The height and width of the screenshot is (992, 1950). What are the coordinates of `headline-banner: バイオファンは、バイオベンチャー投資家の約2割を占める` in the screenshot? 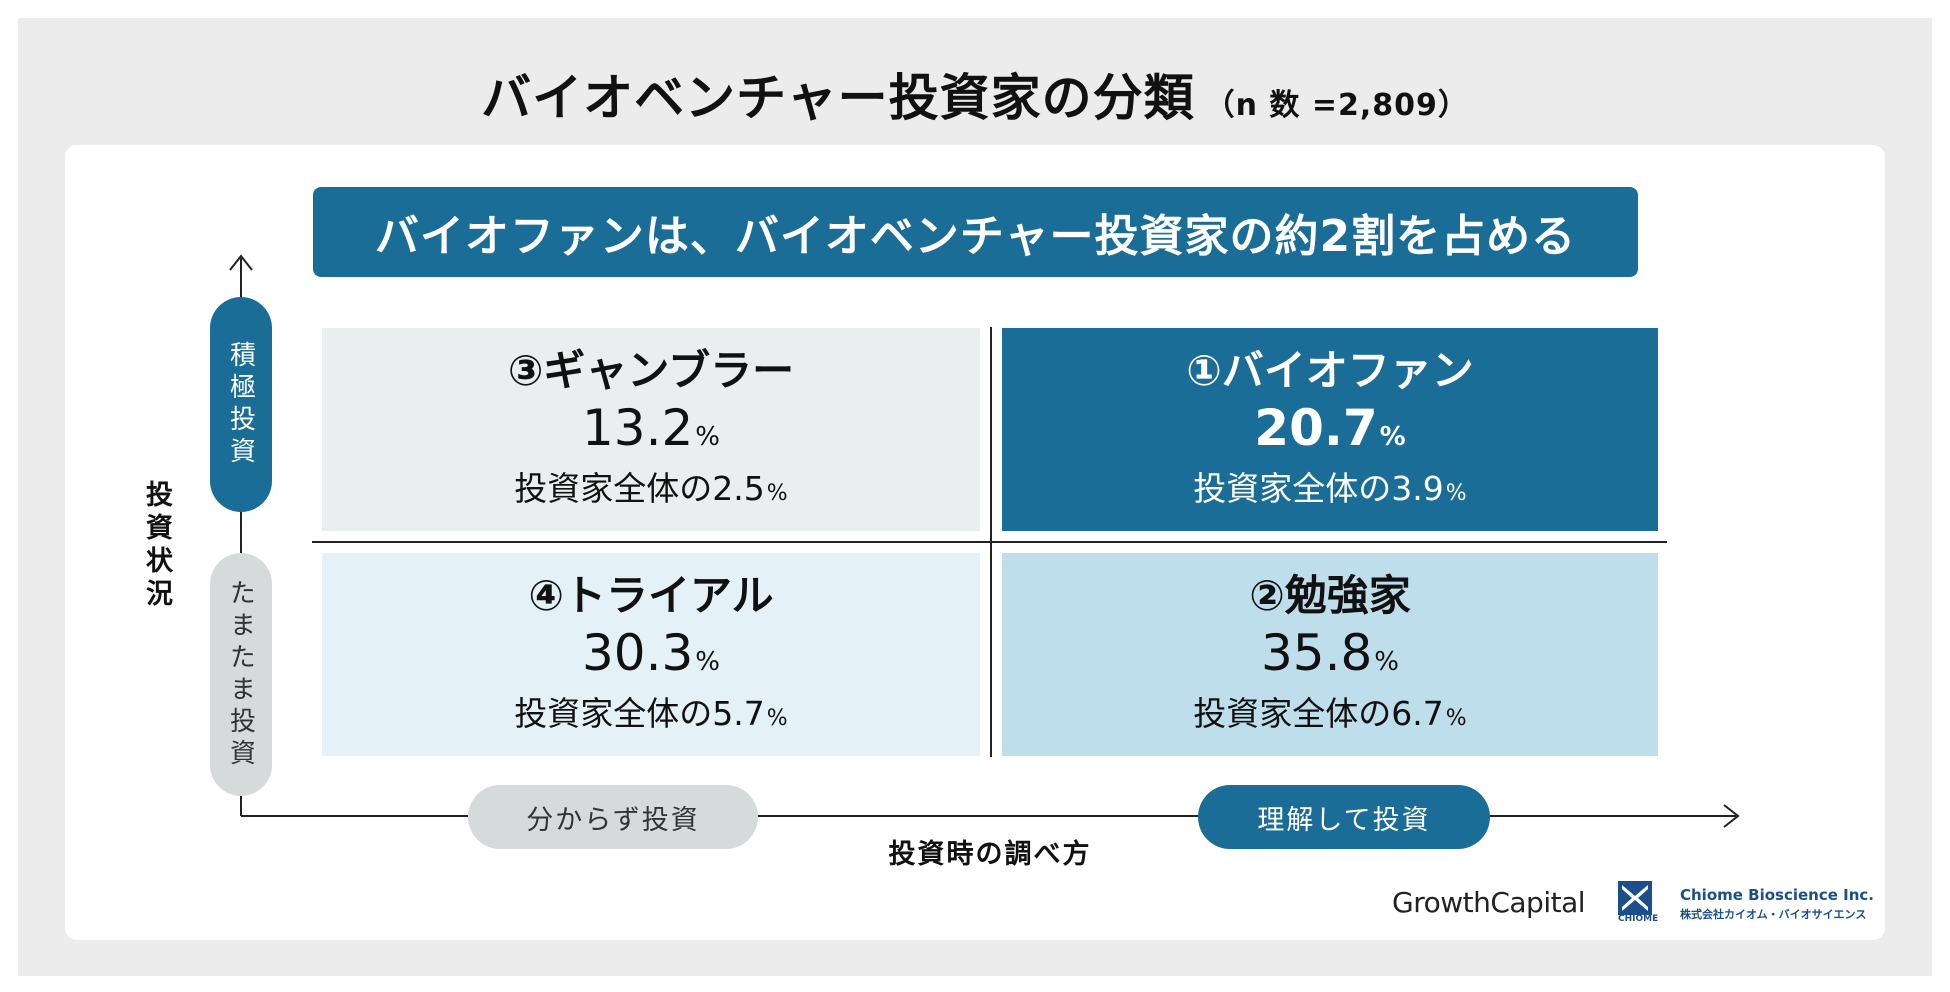 It's located at (975, 232).